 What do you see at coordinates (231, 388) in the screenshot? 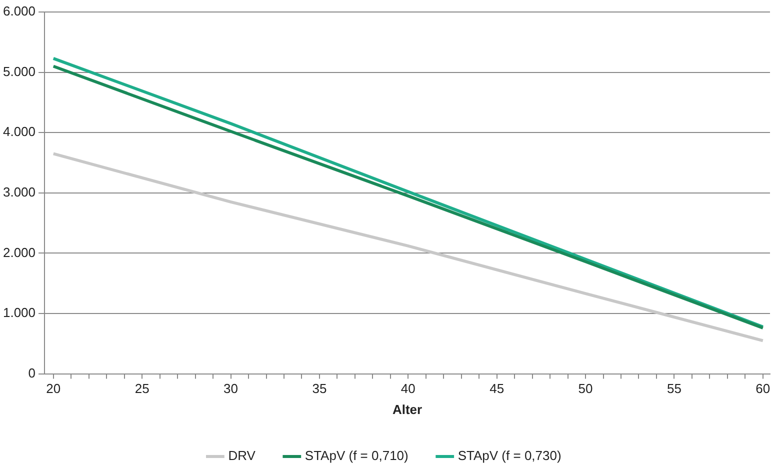
I see `x-tick-label: 30` at bounding box center [231, 388].